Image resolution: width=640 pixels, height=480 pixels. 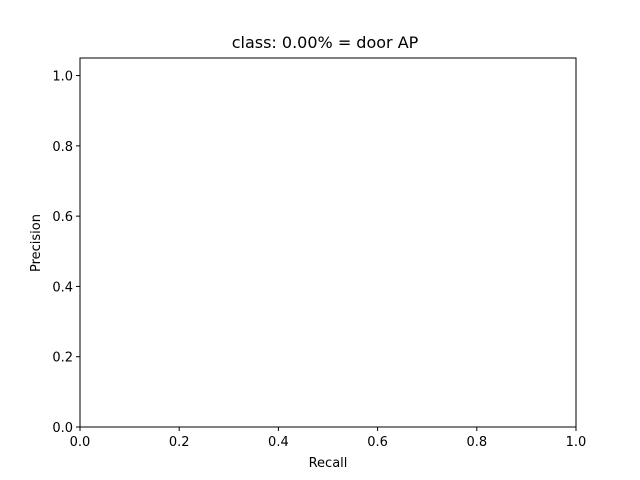 What do you see at coordinates (328, 438) in the screenshot?
I see `x-axis-ticks: 0.0 0.2 0.4 0.6 0.8 1.0` at bounding box center [328, 438].